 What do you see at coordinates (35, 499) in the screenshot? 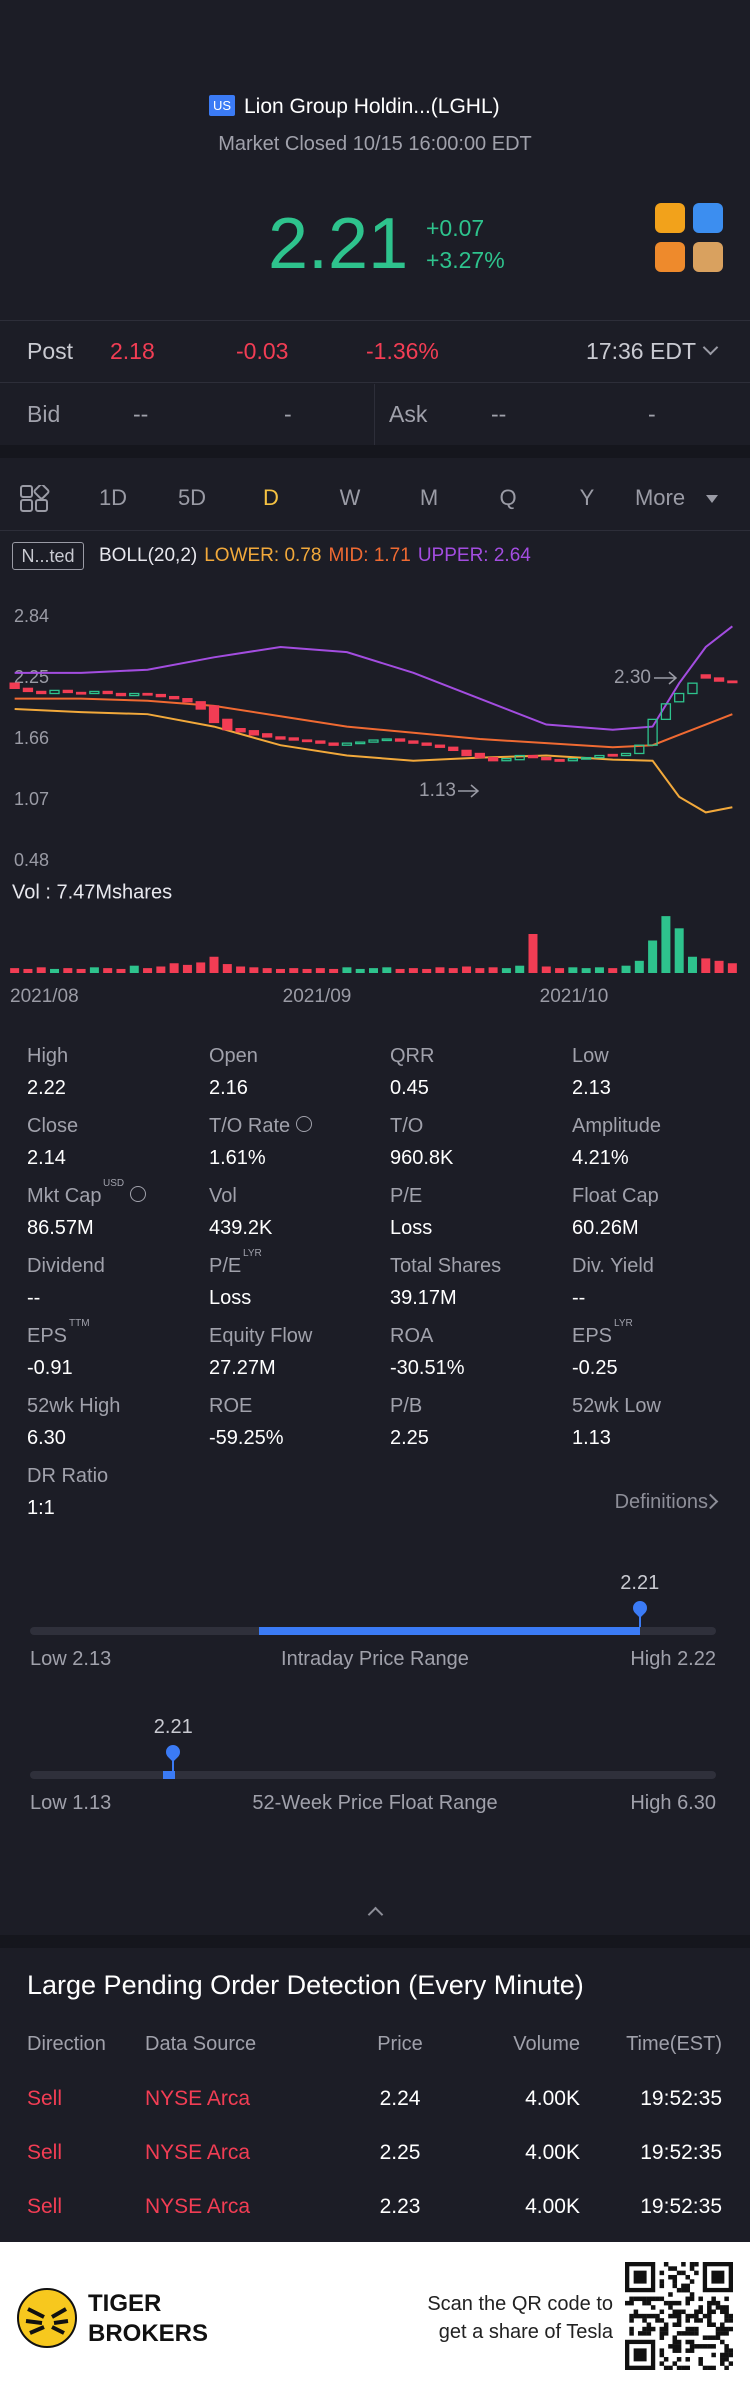
I see `layout-icon` at bounding box center [35, 499].